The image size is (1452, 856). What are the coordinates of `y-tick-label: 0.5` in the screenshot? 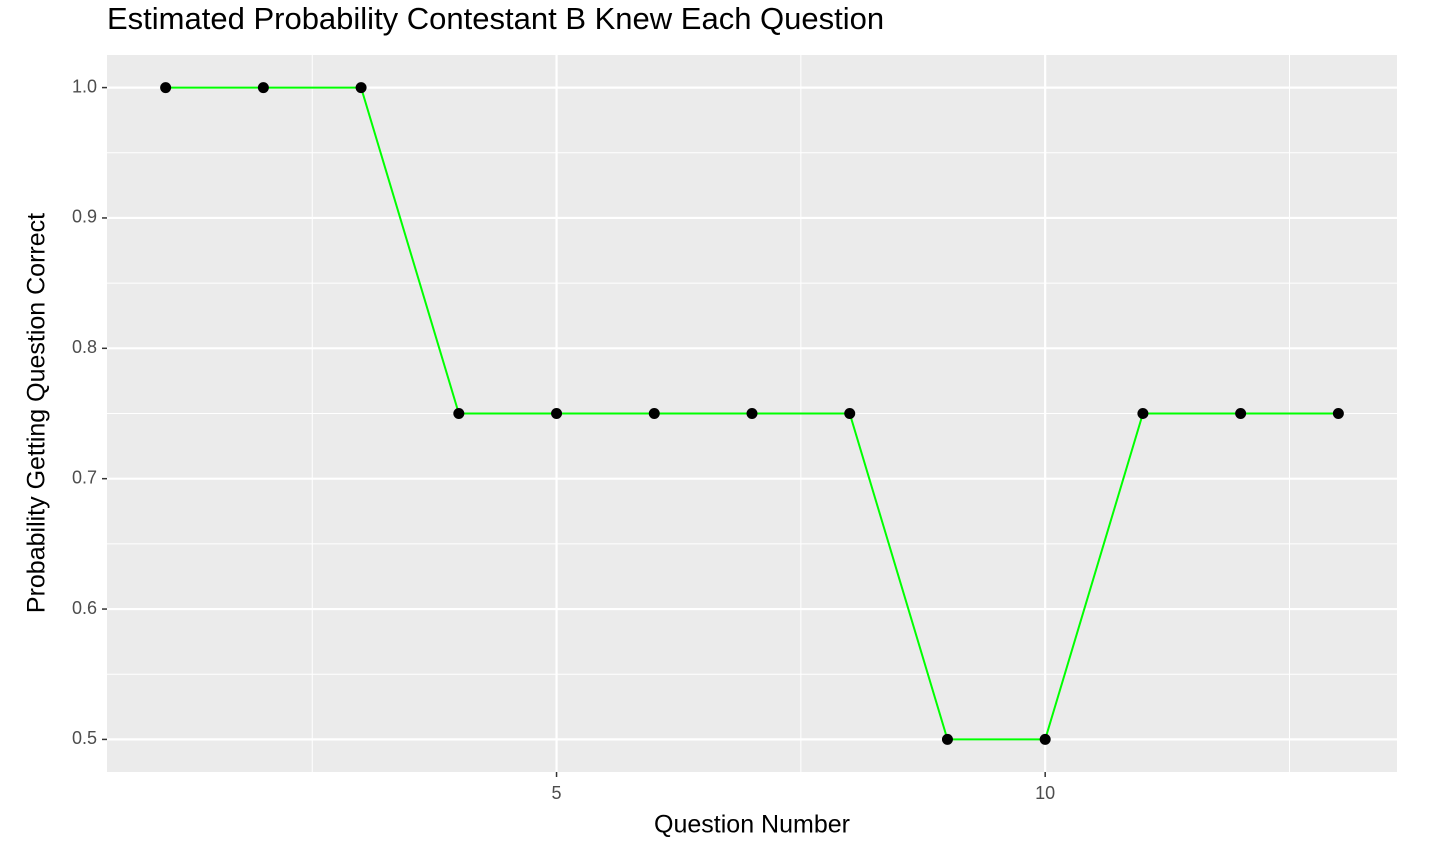 It's located at (84, 738).